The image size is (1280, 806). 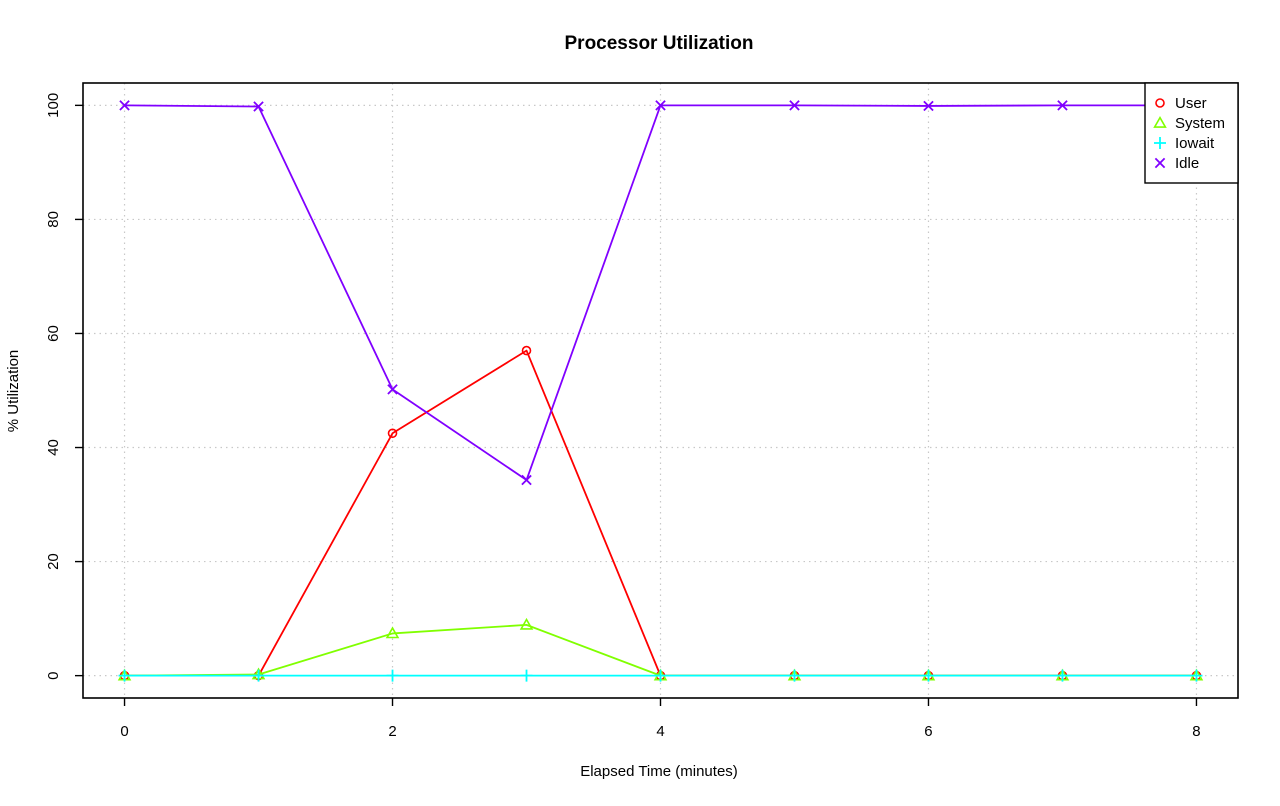 I want to click on chart-title: Processor Utilization, so click(x=659, y=43).